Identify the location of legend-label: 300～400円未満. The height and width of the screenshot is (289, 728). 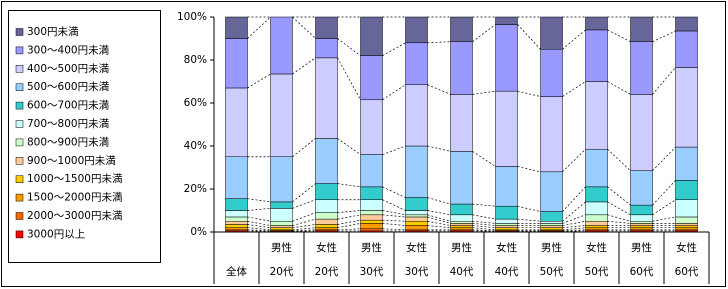
(68, 50).